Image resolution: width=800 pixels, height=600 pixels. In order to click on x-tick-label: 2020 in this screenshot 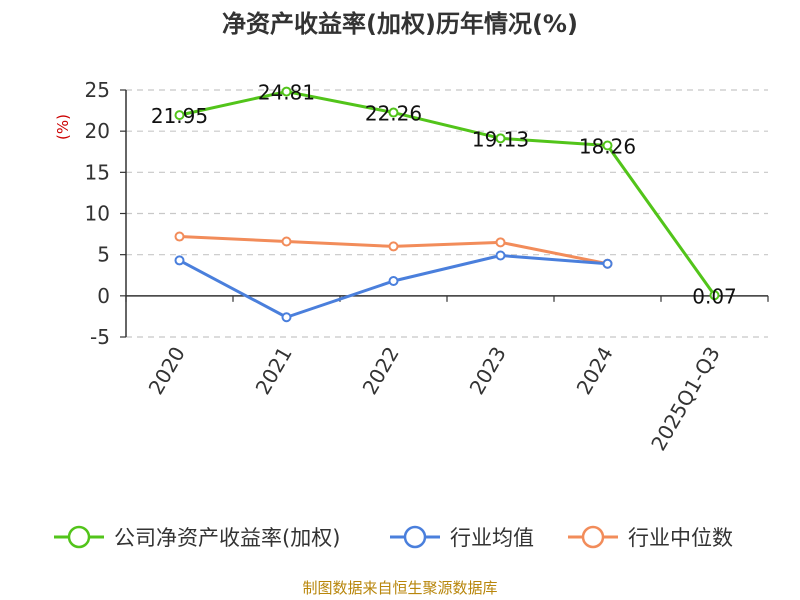, I will do `click(167, 371)`.